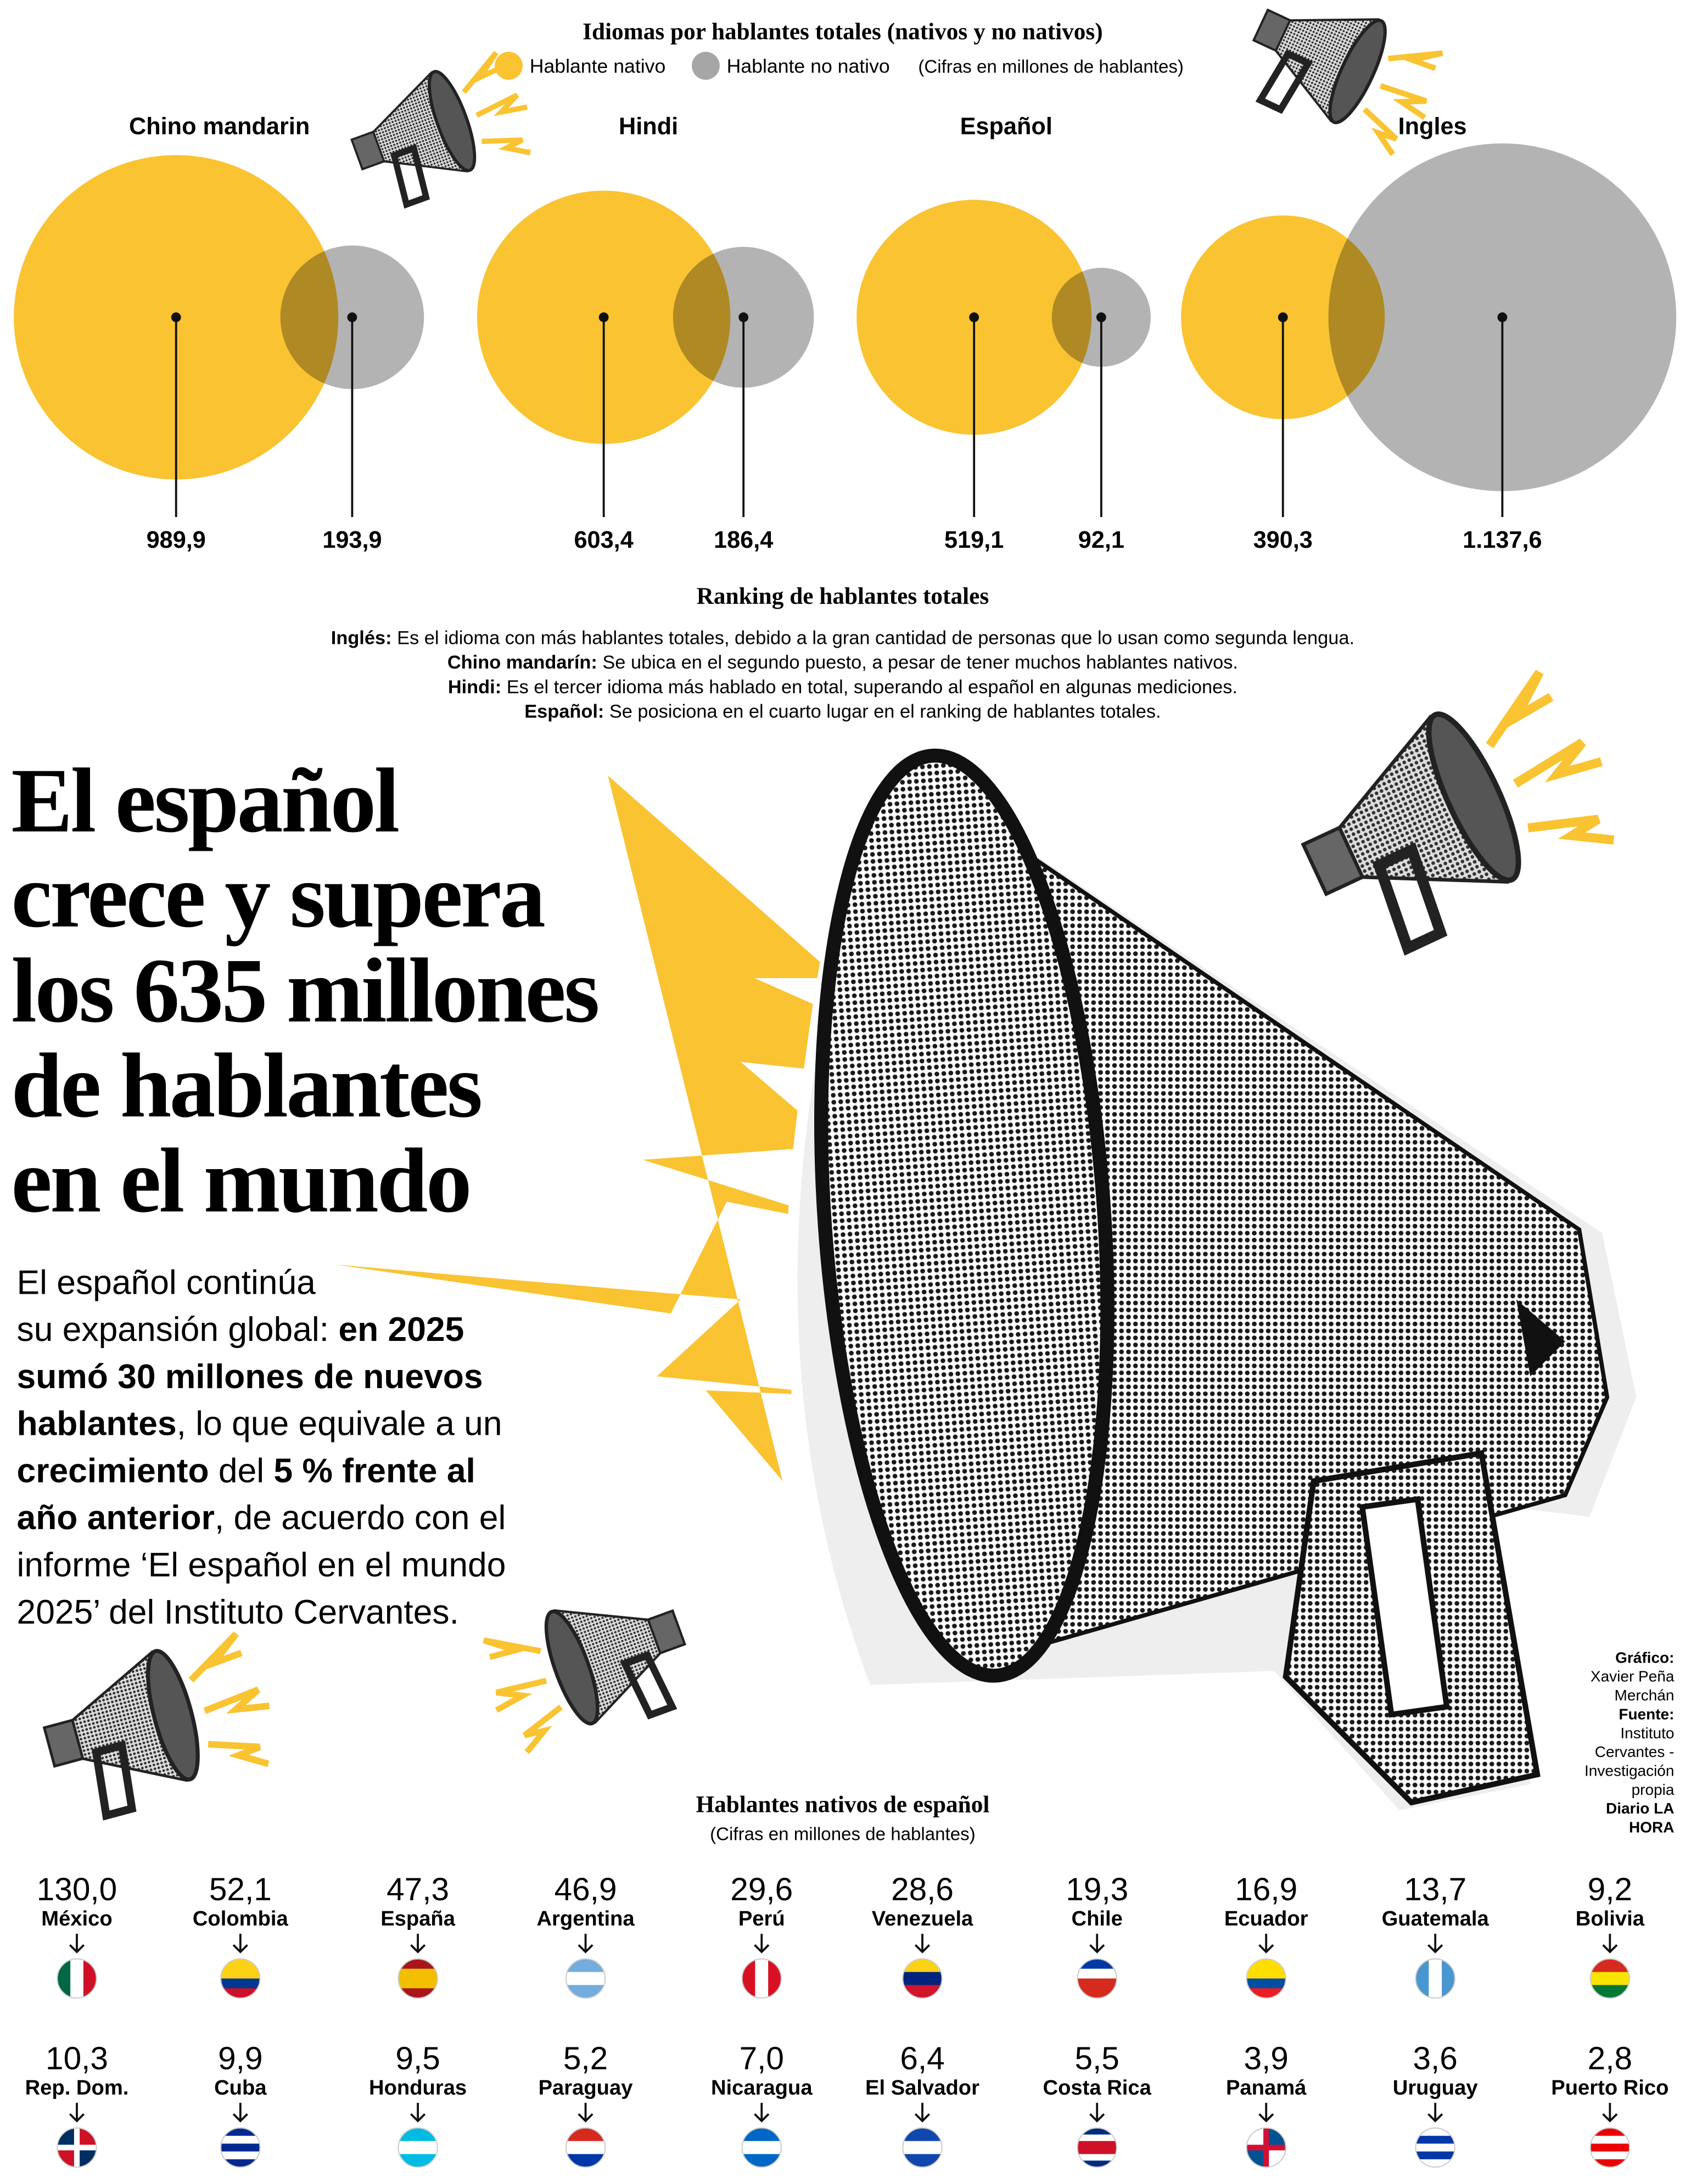 The height and width of the screenshot is (2184, 1691). I want to click on ranking-term: Chino mandarín:, so click(522, 662).